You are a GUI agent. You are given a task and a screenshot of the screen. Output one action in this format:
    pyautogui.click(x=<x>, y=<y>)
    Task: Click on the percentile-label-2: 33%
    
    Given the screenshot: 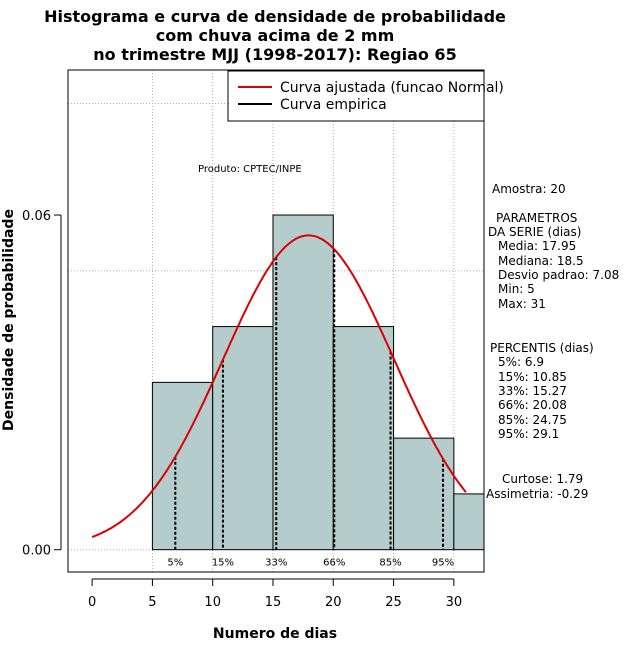 What is the action you would take?
    pyautogui.click(x=276, y=563)
    